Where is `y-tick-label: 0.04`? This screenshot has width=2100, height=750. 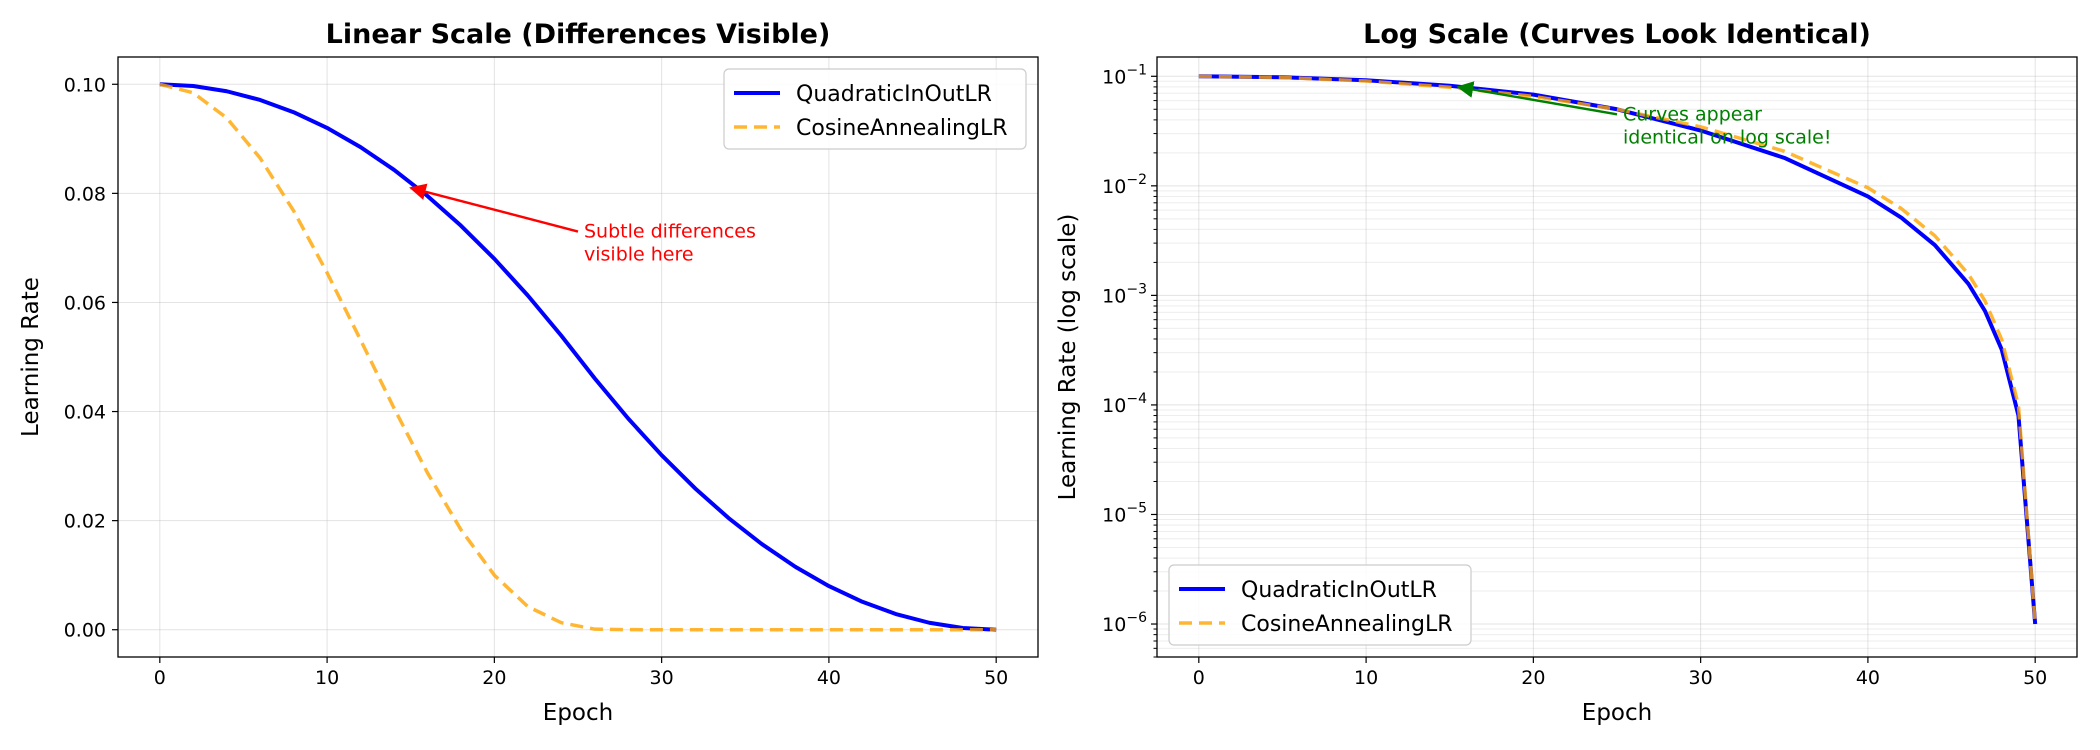 y-tick-label: 0.04 is located at coordinates (85, 413).